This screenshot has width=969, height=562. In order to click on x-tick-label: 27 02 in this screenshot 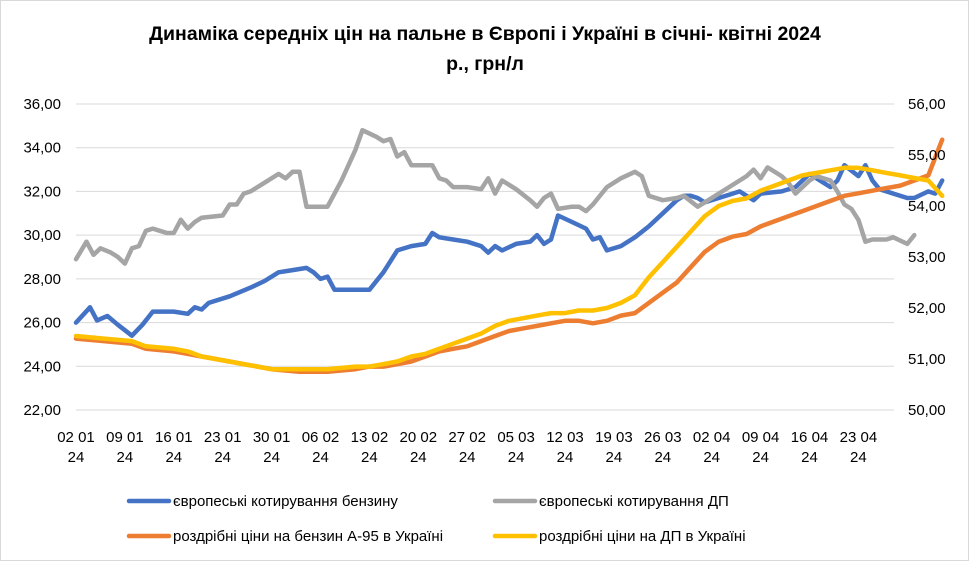, I will do `click(467, 437)`.